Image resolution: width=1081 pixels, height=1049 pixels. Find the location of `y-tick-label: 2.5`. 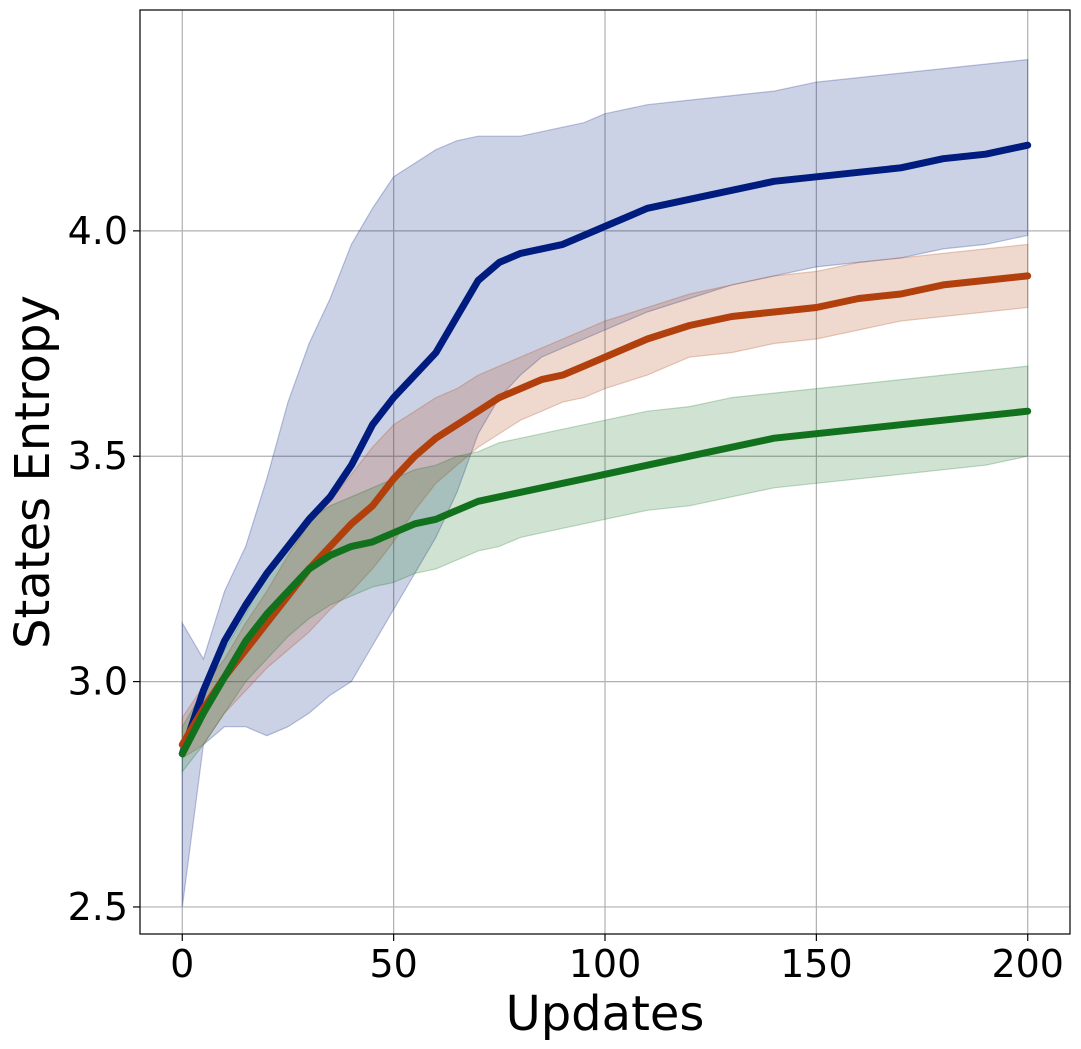

y-tick-label: 2.5 is located at coordinates (98, 907).